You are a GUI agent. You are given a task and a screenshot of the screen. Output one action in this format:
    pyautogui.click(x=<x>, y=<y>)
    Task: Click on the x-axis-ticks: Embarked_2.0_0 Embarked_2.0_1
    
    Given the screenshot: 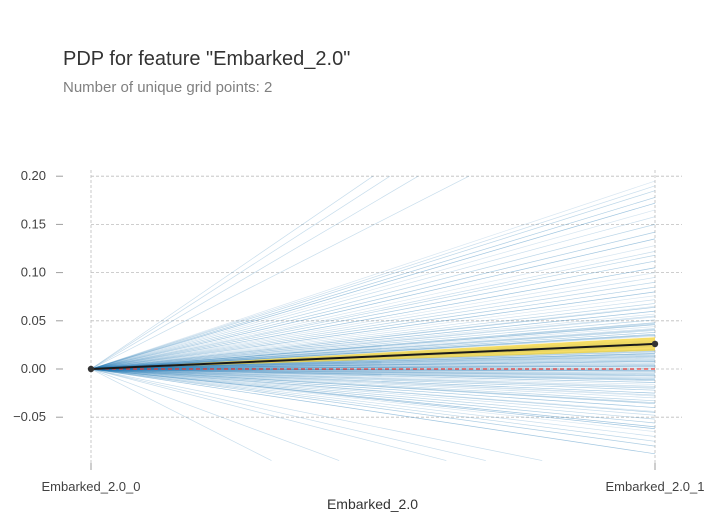 What is the action you would take?
    pyautogui.click(x=373, y=478)
    